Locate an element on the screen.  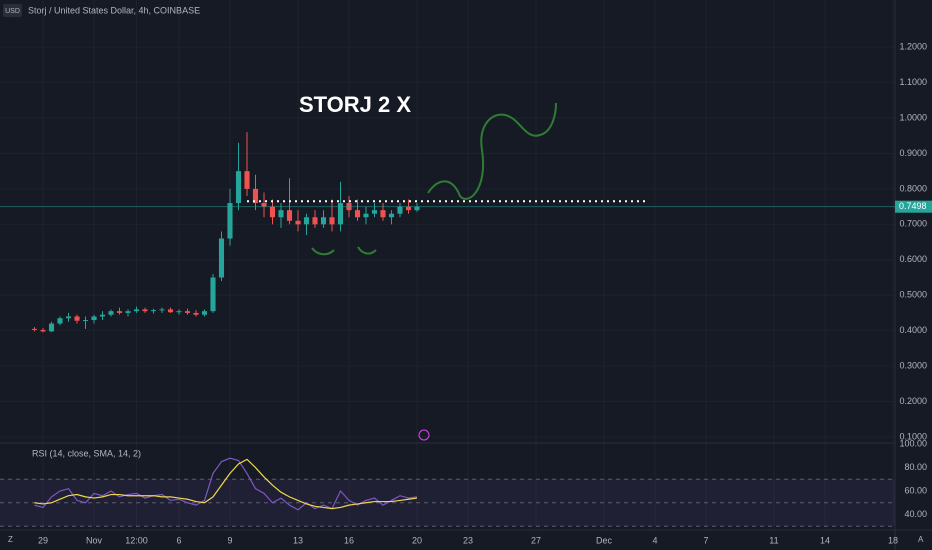
x-tick-label: 18 is located at coordinates (893, 540).